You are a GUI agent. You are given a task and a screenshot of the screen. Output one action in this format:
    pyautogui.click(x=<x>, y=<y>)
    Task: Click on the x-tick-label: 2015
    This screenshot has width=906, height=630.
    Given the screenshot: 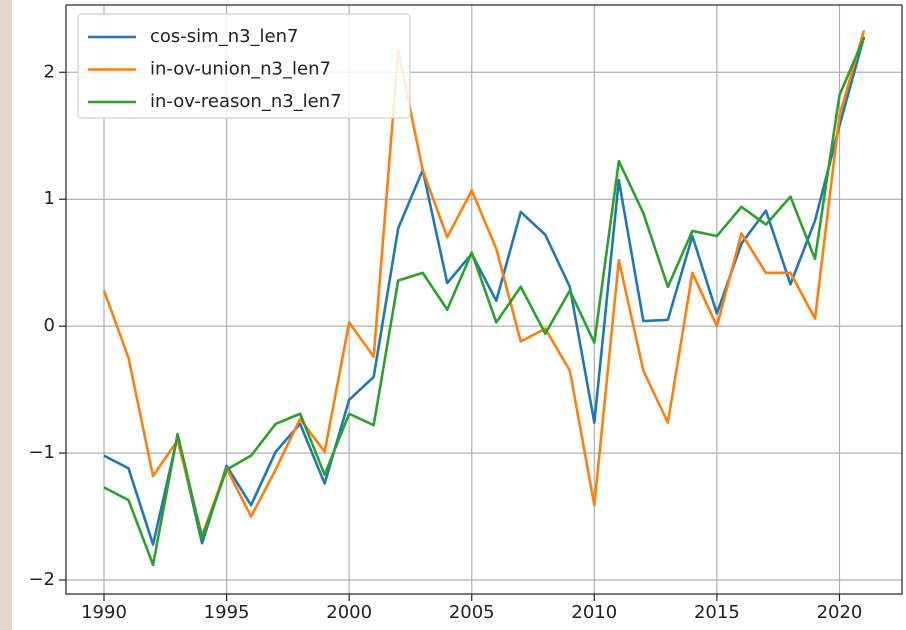 What is the action you would take?
    pyautogui.click(x=717, y=612)
    